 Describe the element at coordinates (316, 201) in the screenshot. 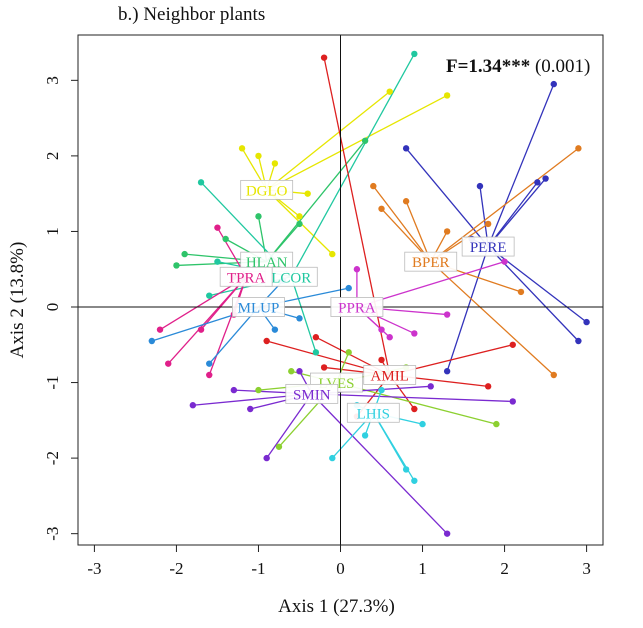

I see `spoke-hlan` at that location.